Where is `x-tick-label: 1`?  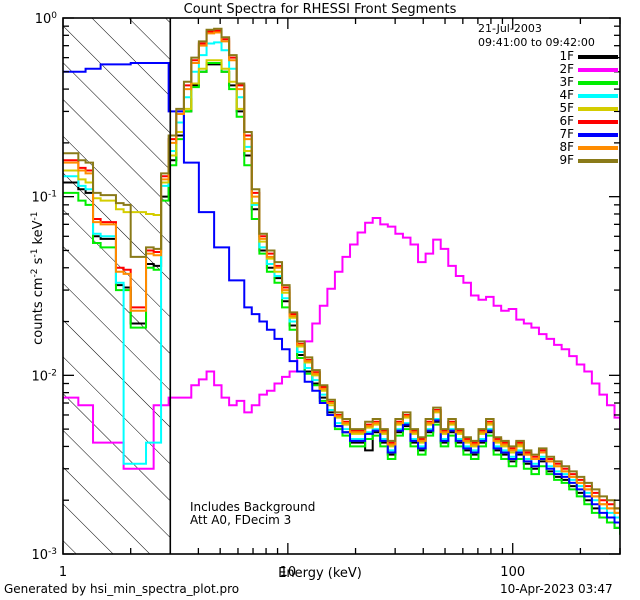
x-tick-label: 1 is located at coordinates (63, 572).